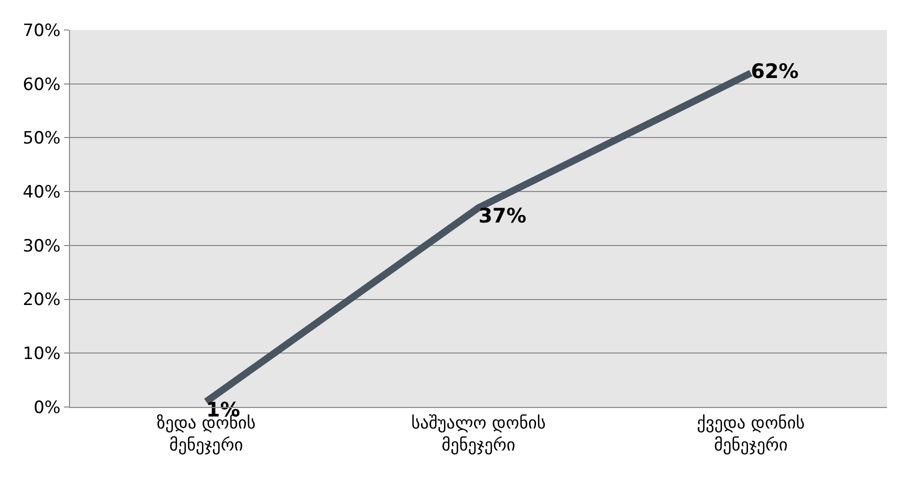  I want to click on y-tick-label: 10%, so click(41, 354).